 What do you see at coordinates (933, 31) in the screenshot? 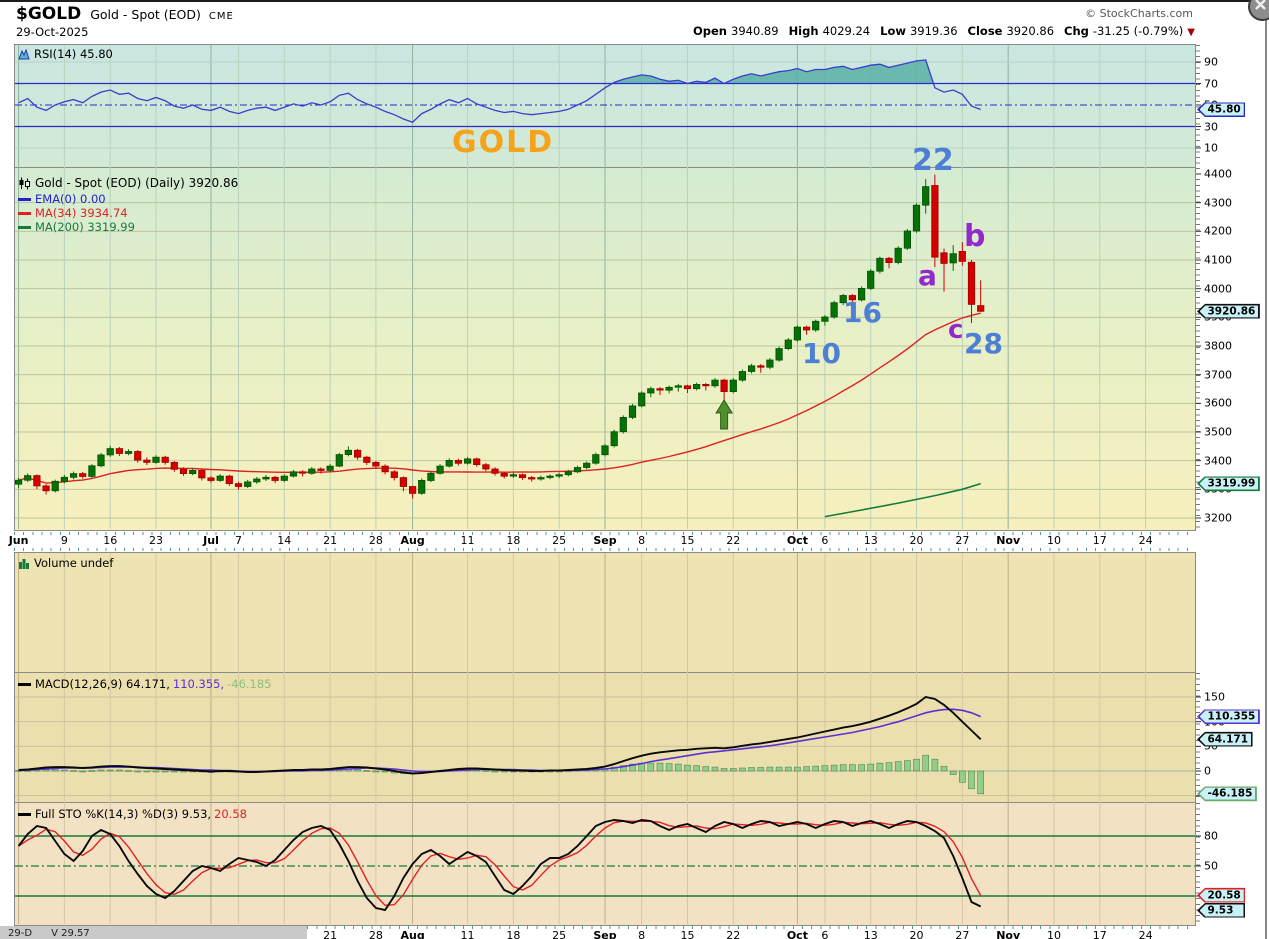
I see `quote-field-value: 3919.36` at bounding box center [933, 31].